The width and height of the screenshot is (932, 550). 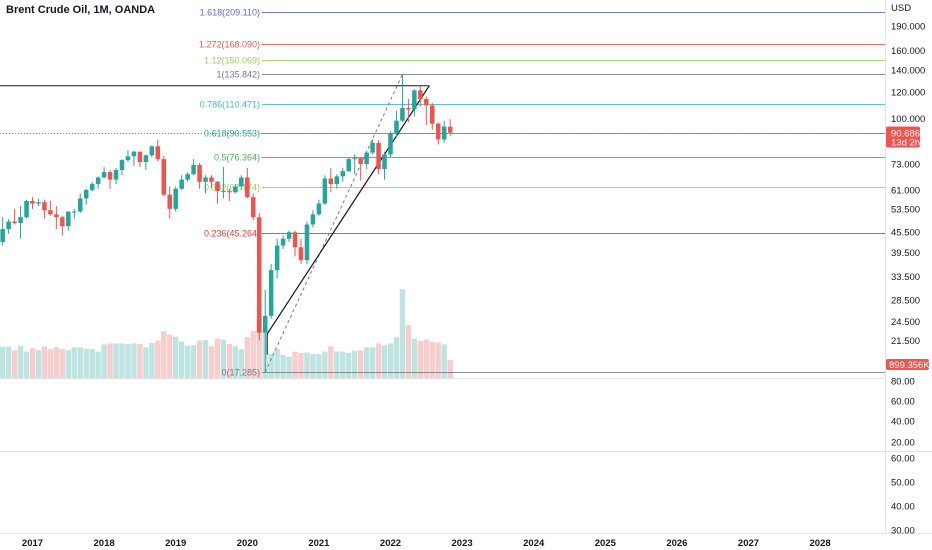 What do you see at coordinates (903, 422) in the screenshot?
I see `pane2-axis-tick: 40.00` at bounding box center [903, 422].